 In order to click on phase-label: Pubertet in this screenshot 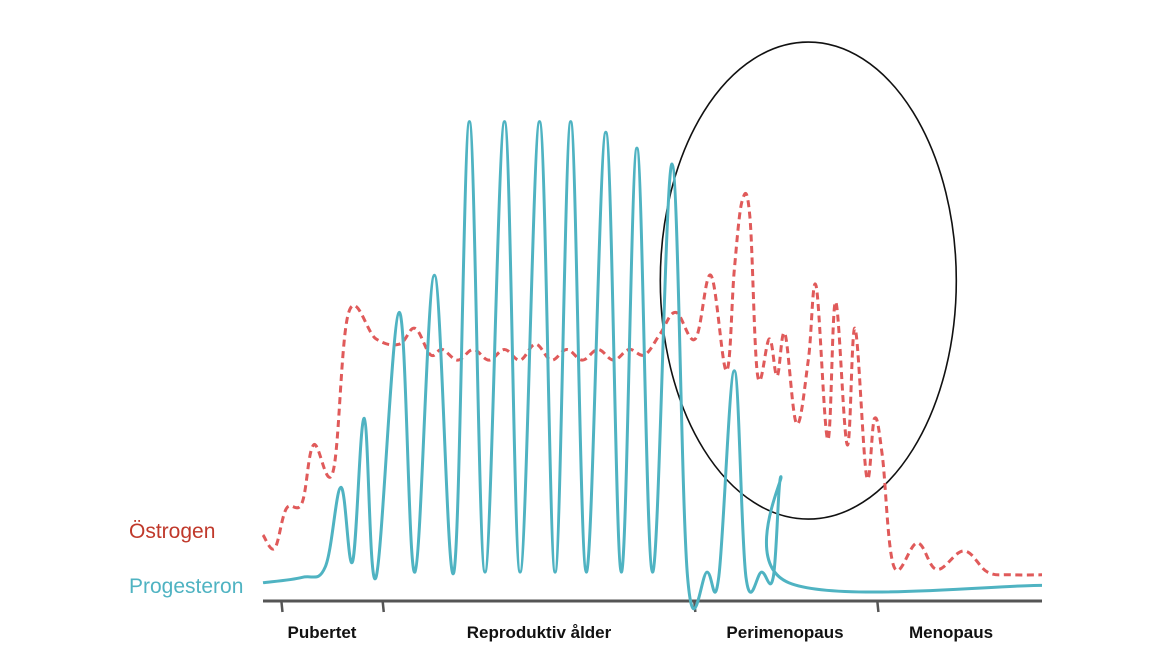, I will do `click(322, 632)`.